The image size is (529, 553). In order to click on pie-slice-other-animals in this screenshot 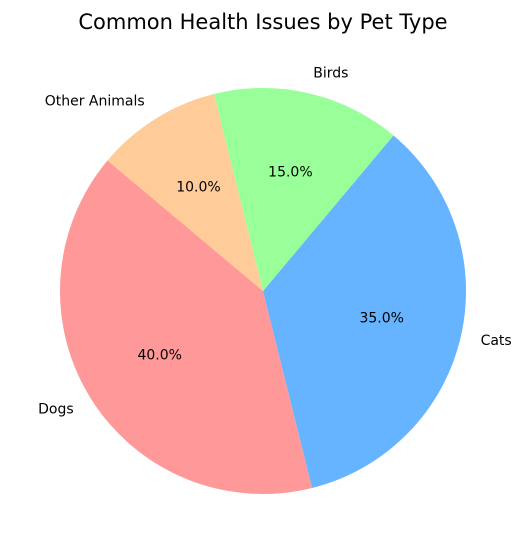, I will do `click(185, 192)`.